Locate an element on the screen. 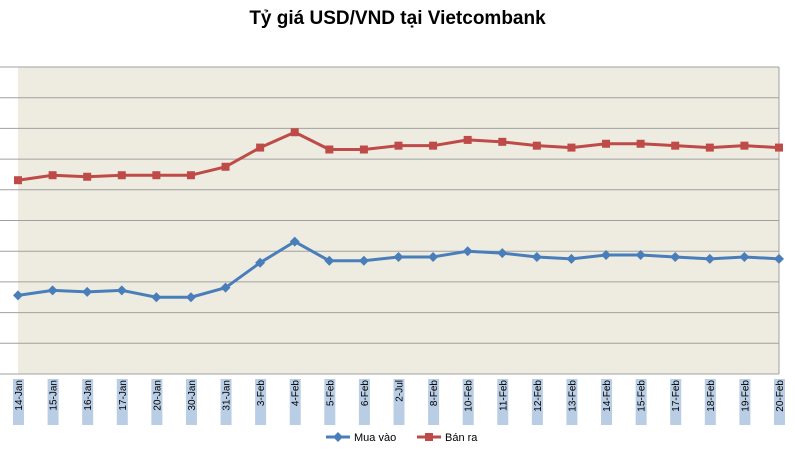 Image resolution: width=795 pixels, height=453 pixels. x-tick-label: 13-Feb is located at coordinates (572, 396).